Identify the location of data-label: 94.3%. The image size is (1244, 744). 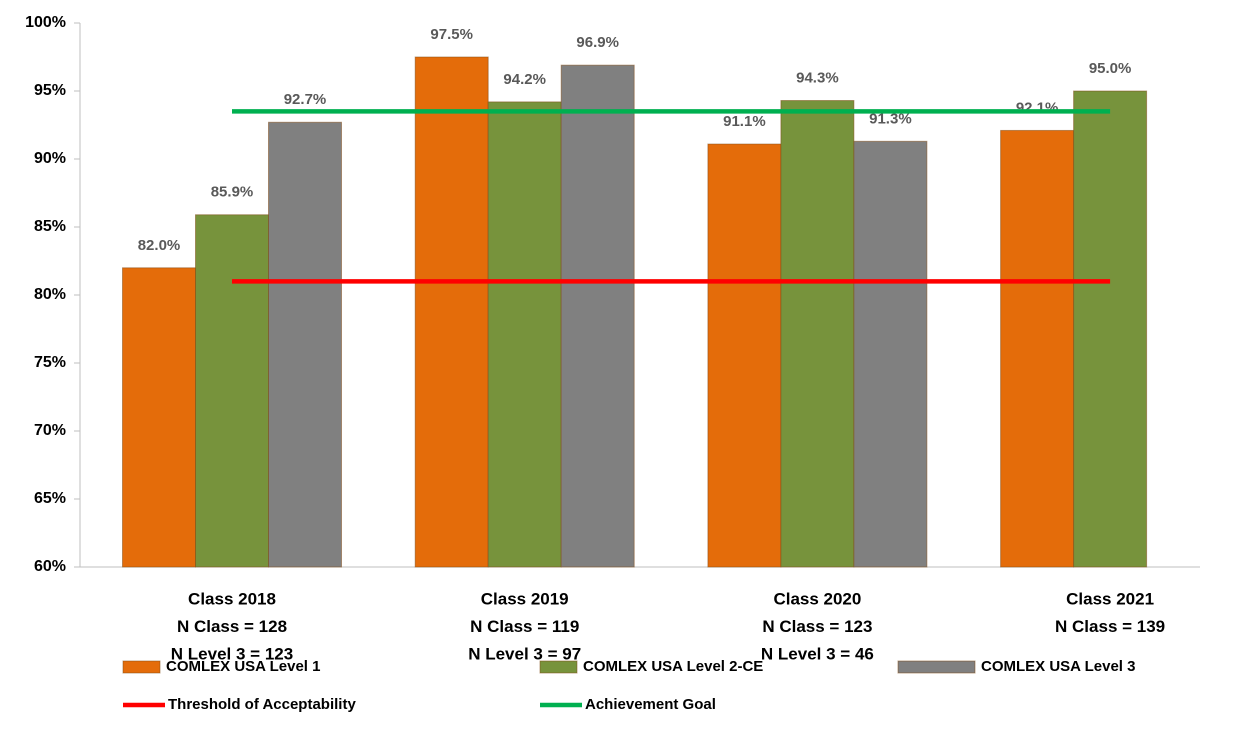
(817, 77).